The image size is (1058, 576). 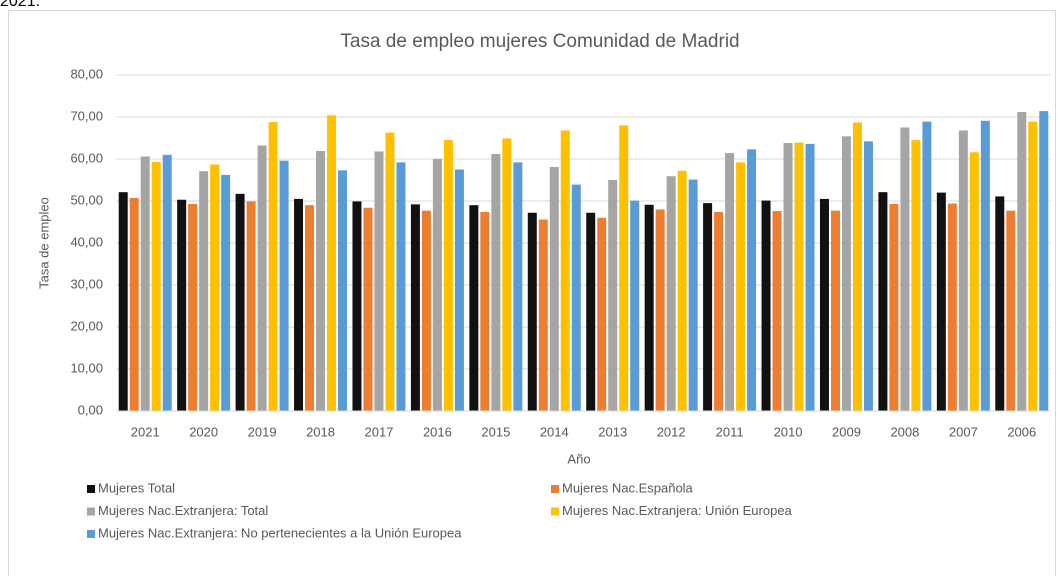 What do you see at coordinates (86, 115) in the screenshot?
I see `y-tick-label: 70,00` at bounding box center [86, 115].